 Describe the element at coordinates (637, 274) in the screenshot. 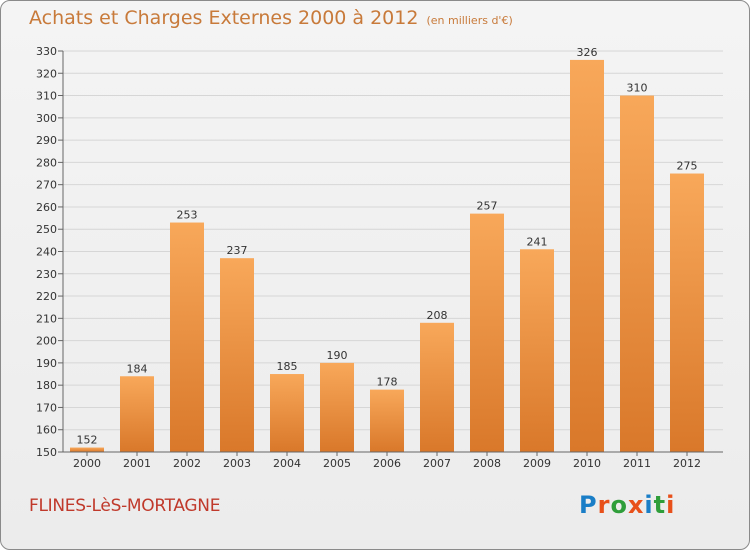

I see `bar-2011` at that location.